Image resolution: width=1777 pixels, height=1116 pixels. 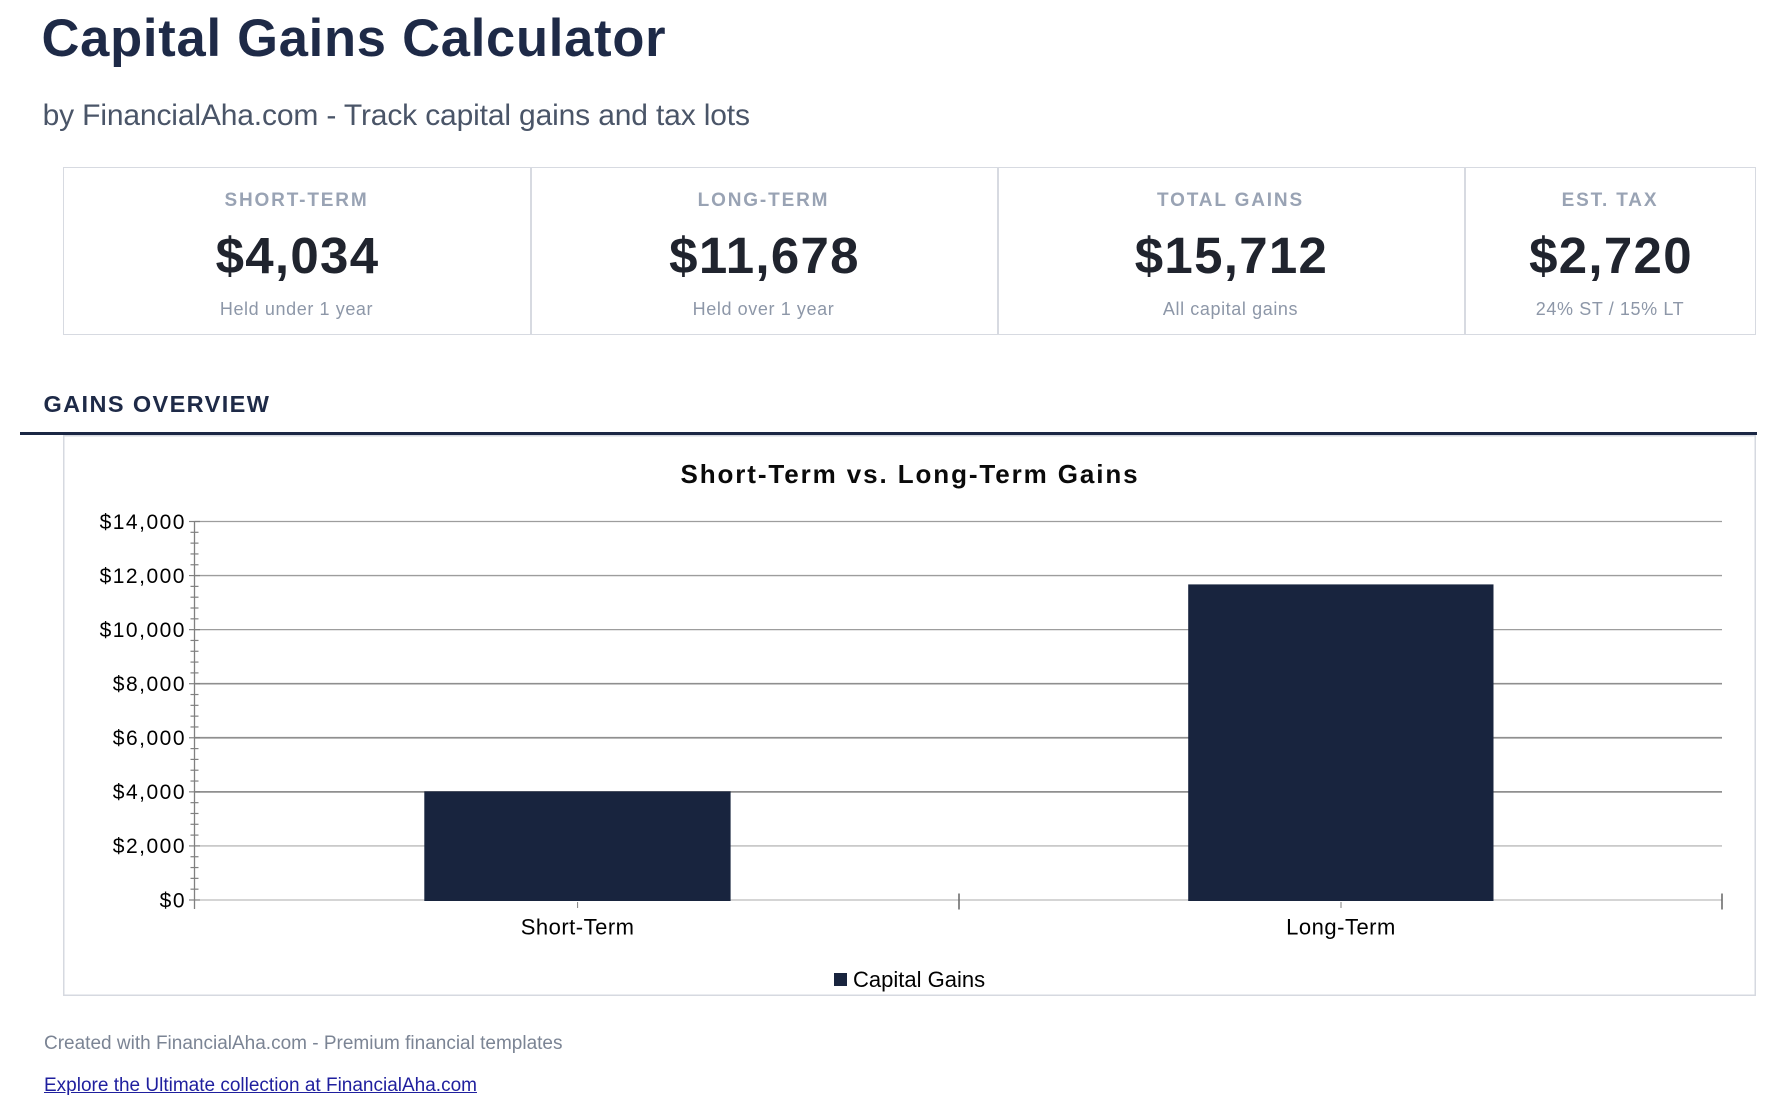 What do you see at coordinates (149, 846) in the screenshot?
I see `svg-text: $2,000` at bounding box center [149, 846].